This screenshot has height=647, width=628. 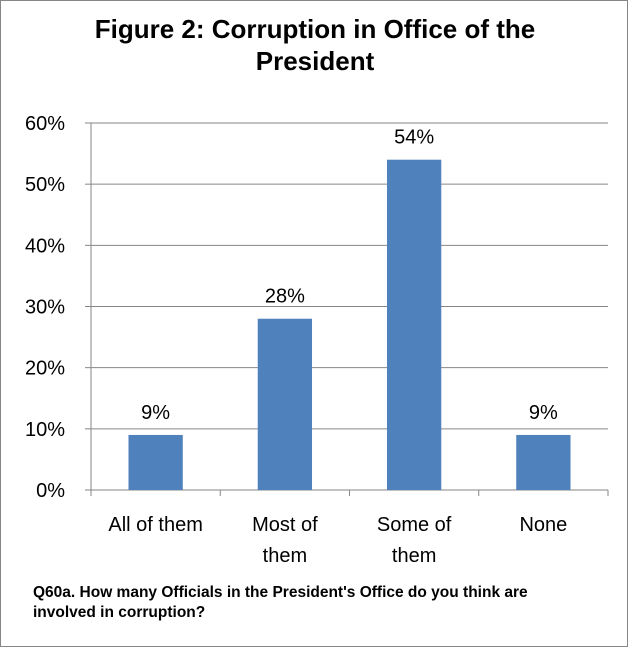 I want to click on x-category-label: None, so click(x=543, y=525).